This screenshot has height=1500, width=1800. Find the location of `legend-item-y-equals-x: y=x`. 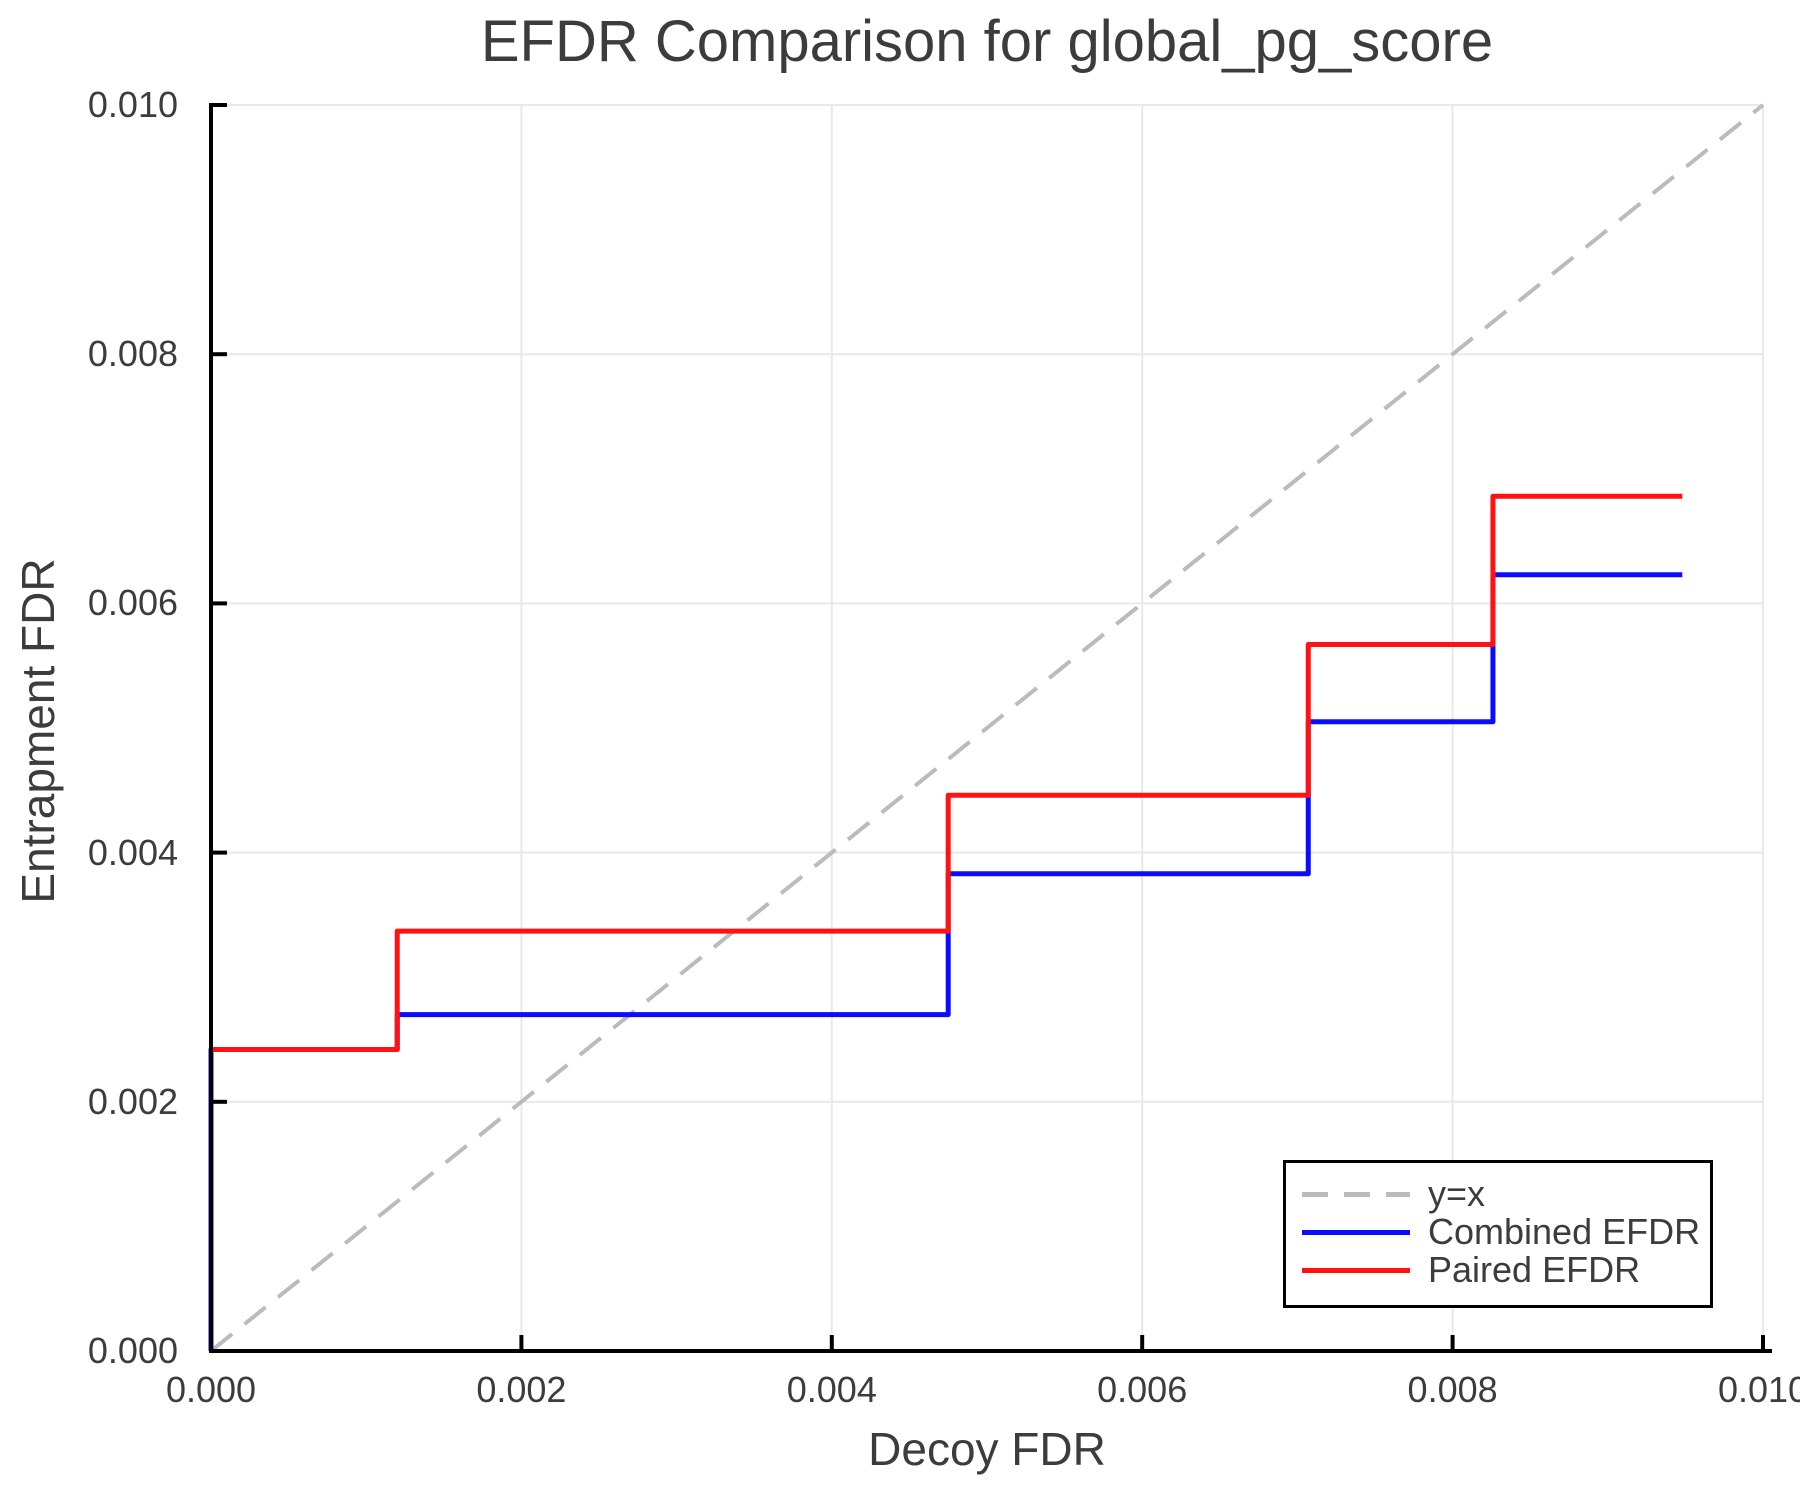

legend-item-y-equals-x: y=x is located at coordinates (1506, 1193).